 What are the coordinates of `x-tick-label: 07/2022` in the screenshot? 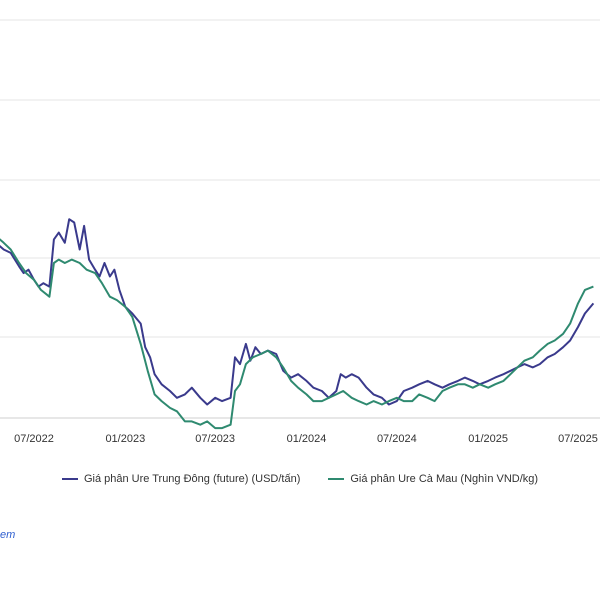 It's located at (34, 439).